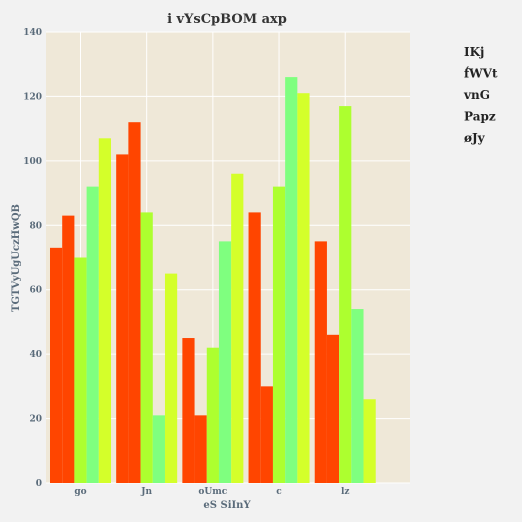 The image size is (522, 522). What do you see at coordinates (146, 492) in the screenshot?
I see `x-tick-label: Jn` at bounding box center [146, 492].